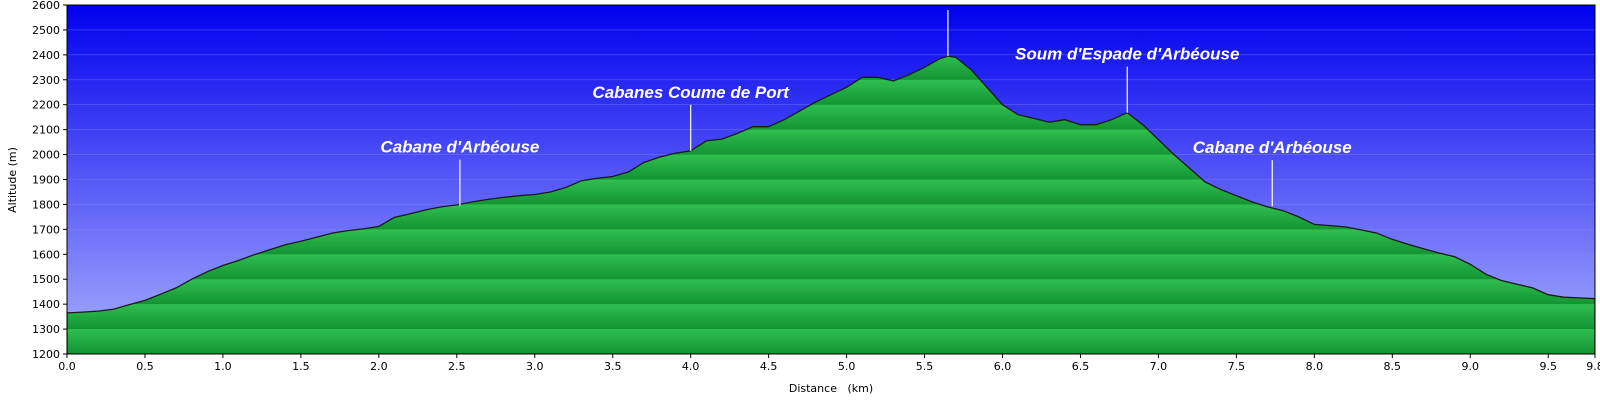 This screenshot has width=1600, height=400. Describe the element at coordinates (691, 92) in the screenshot. I see `annotation-label: Cabanes Coume de Port` at that location.